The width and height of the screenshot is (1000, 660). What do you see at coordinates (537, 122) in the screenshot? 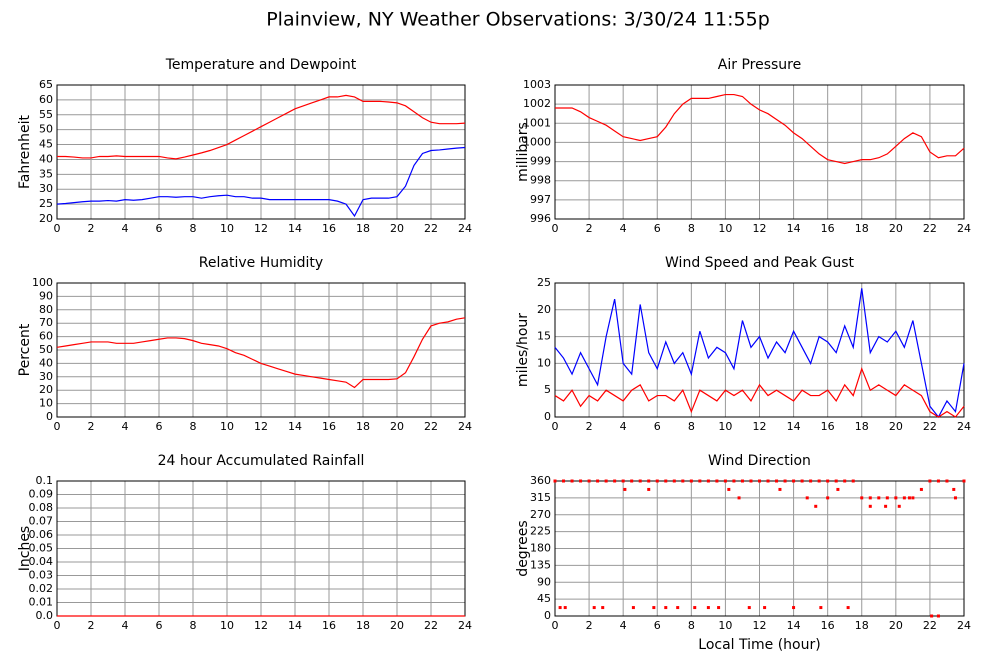
I see `y-tick-label: 1001` at bounding box center [537, 122].